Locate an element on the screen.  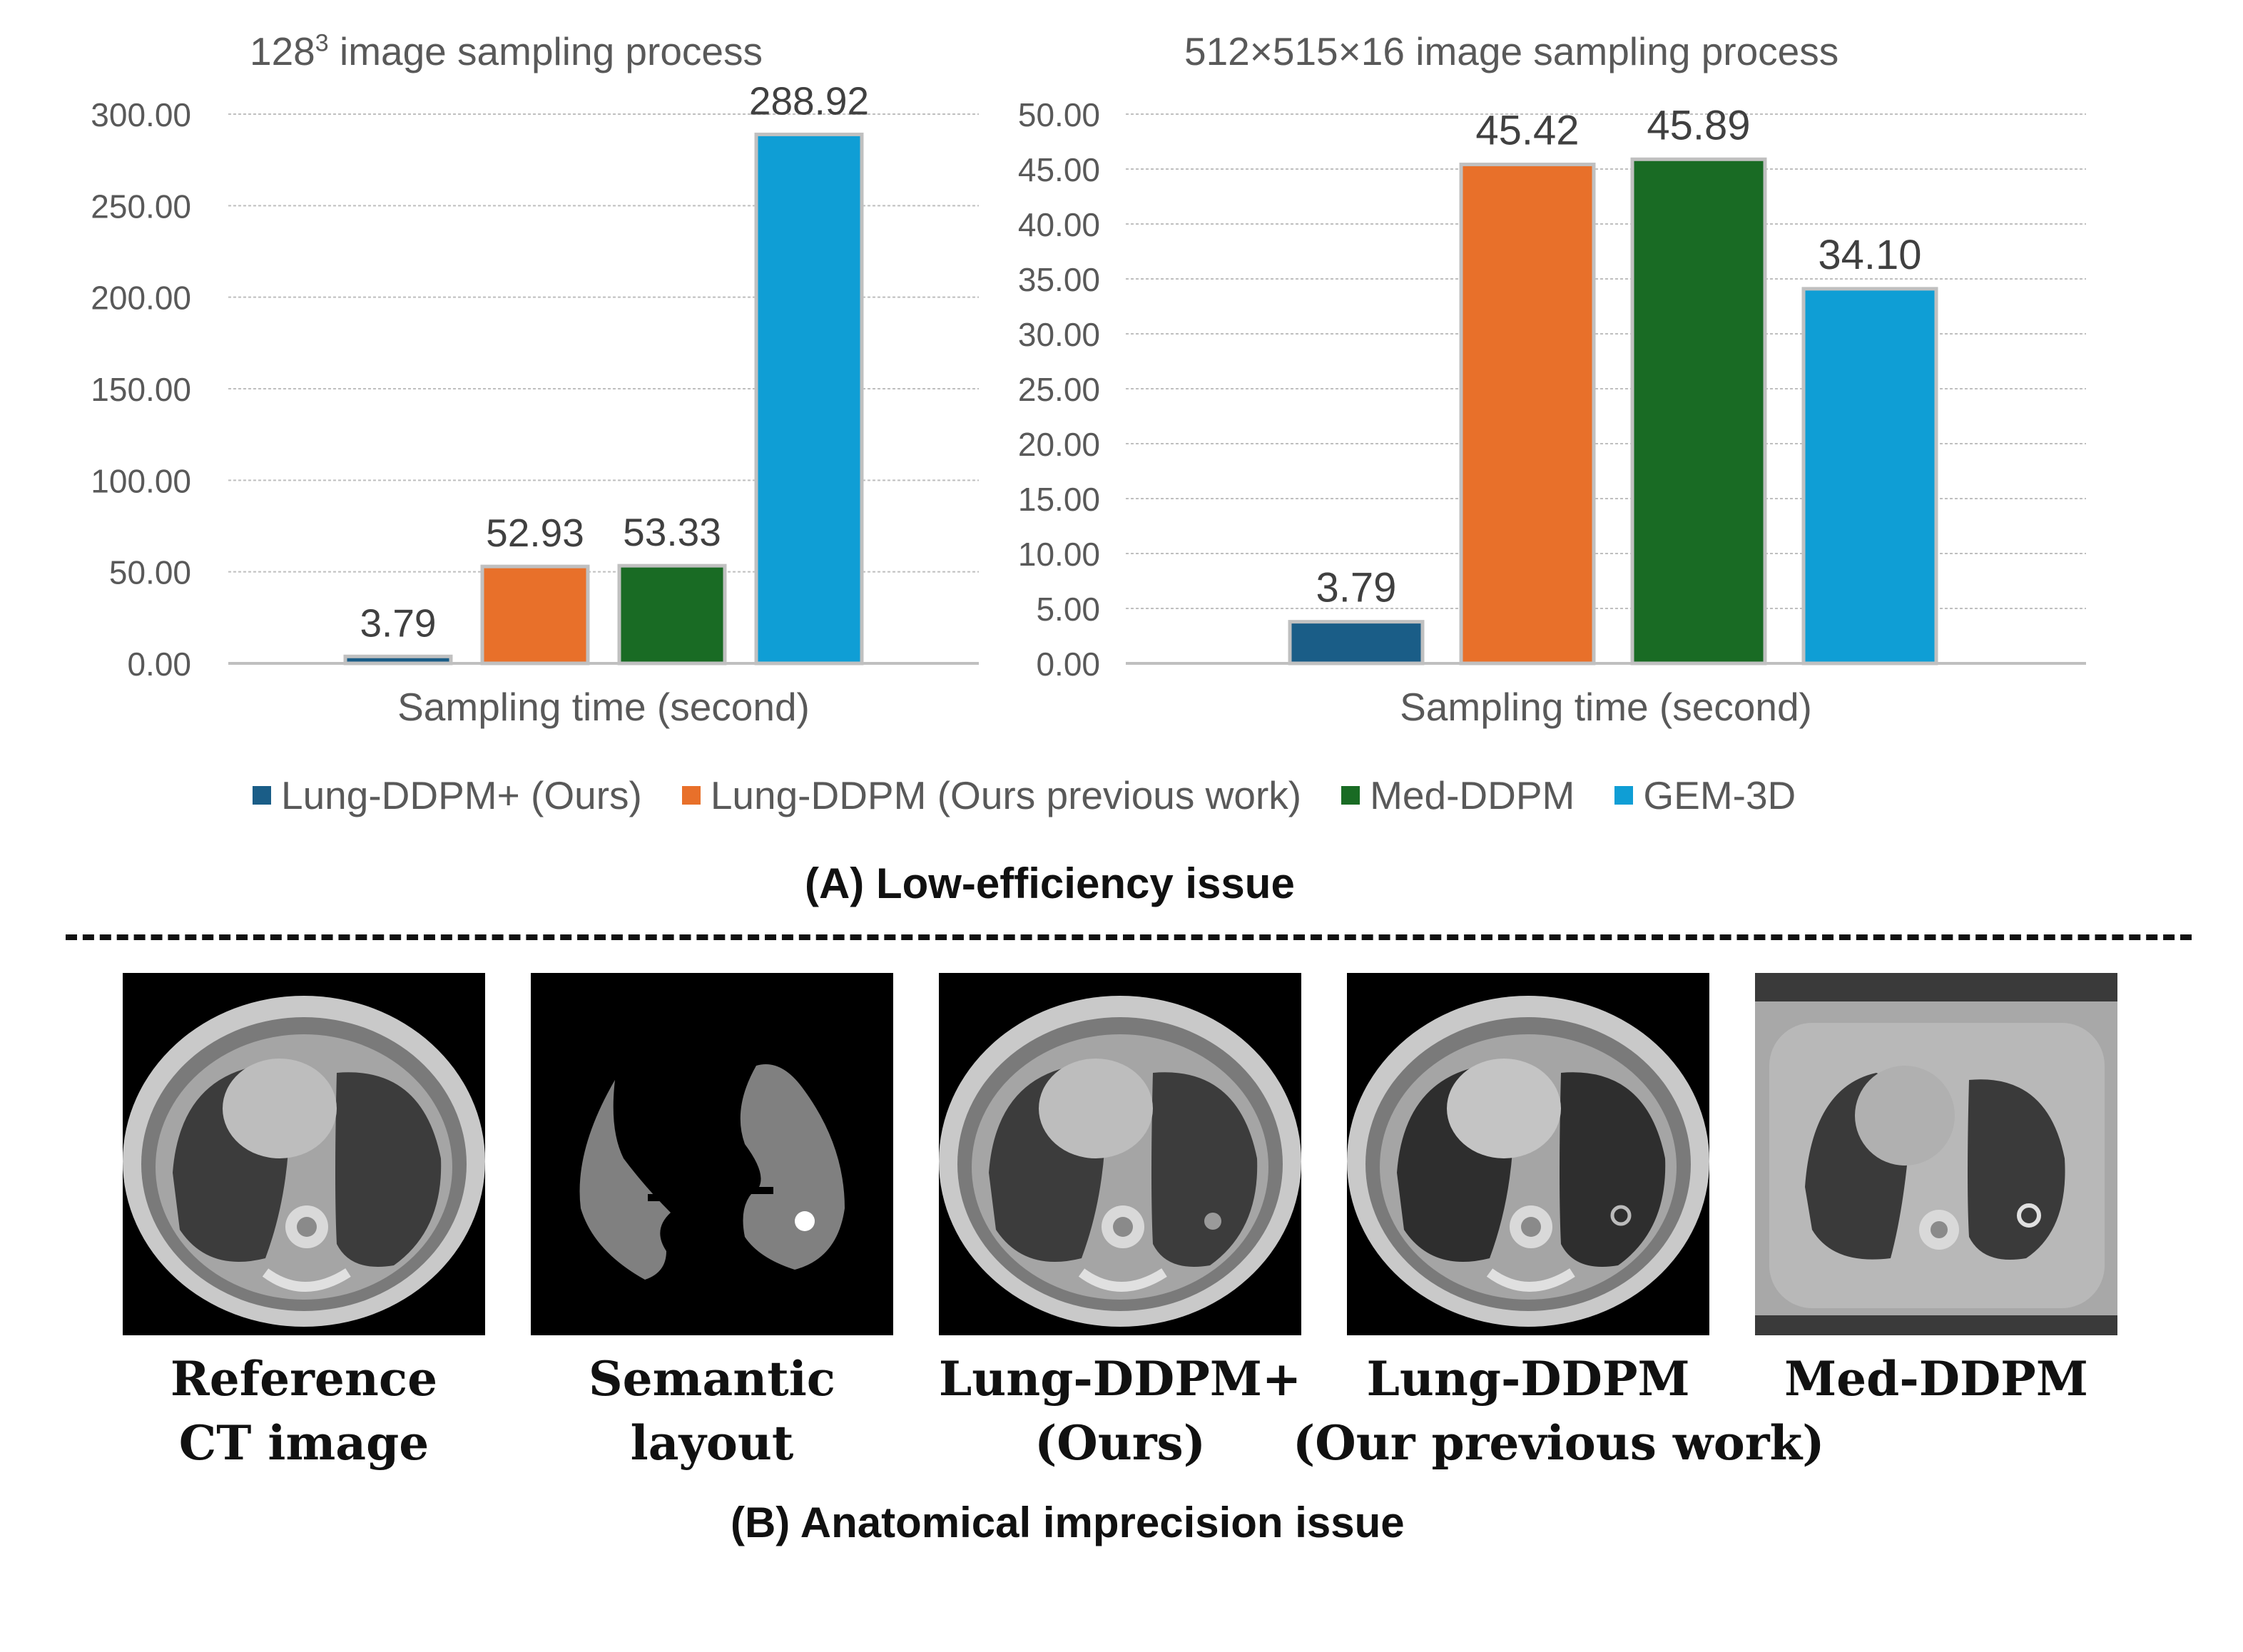
bar-value-label: 53.33 is located at coordinates (672, 532).